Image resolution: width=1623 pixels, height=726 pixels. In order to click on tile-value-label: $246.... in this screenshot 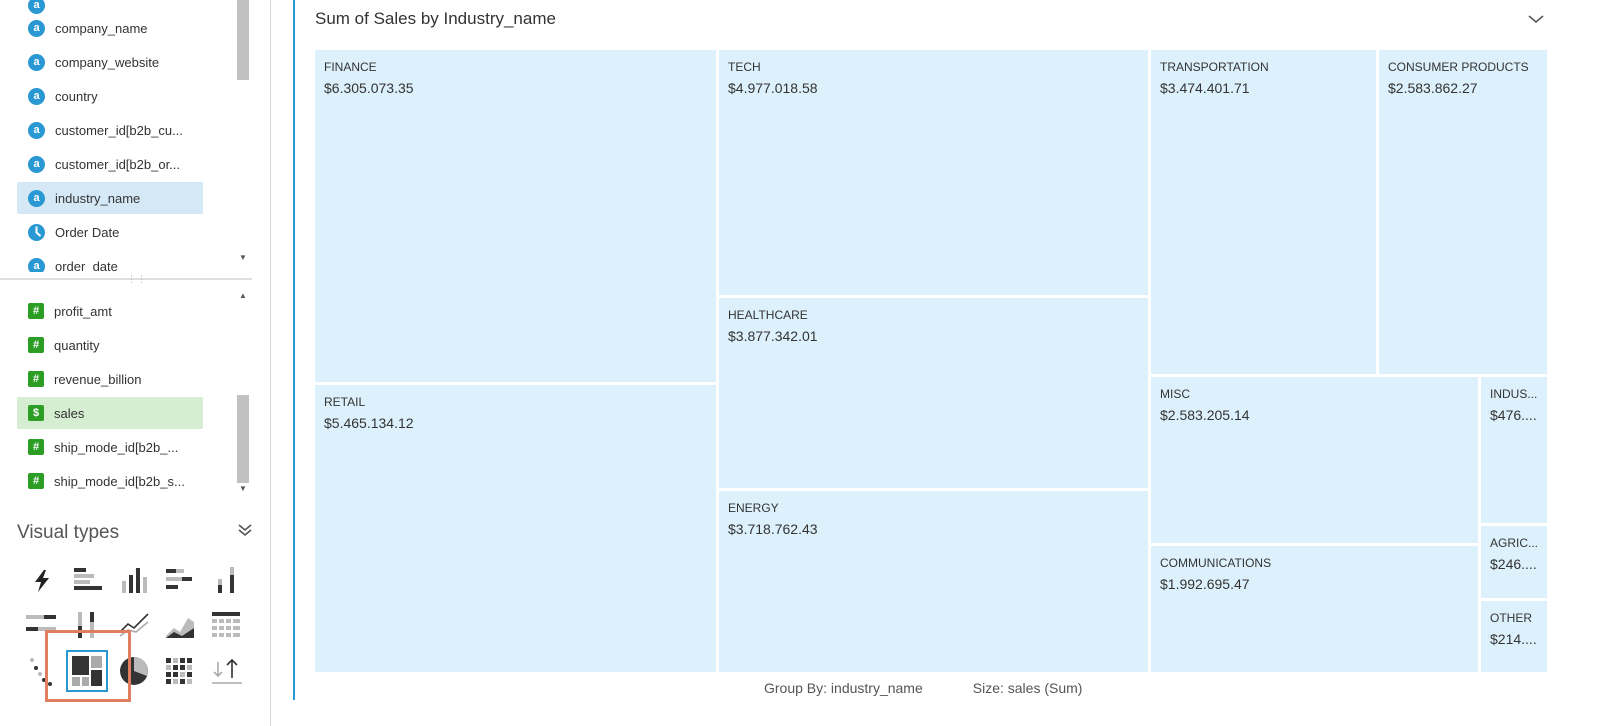, I will do `click(1513, 564)`.